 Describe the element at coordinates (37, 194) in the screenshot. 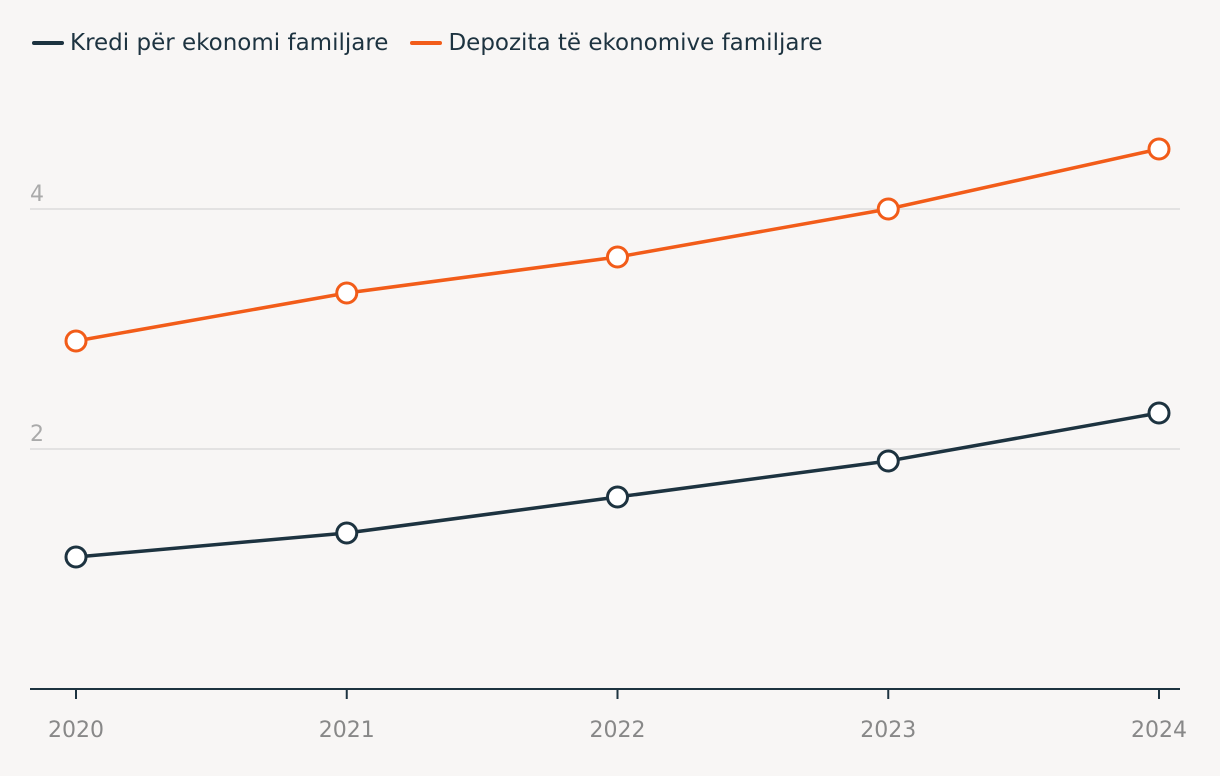

I see `y-tick-label: 4` at that location.